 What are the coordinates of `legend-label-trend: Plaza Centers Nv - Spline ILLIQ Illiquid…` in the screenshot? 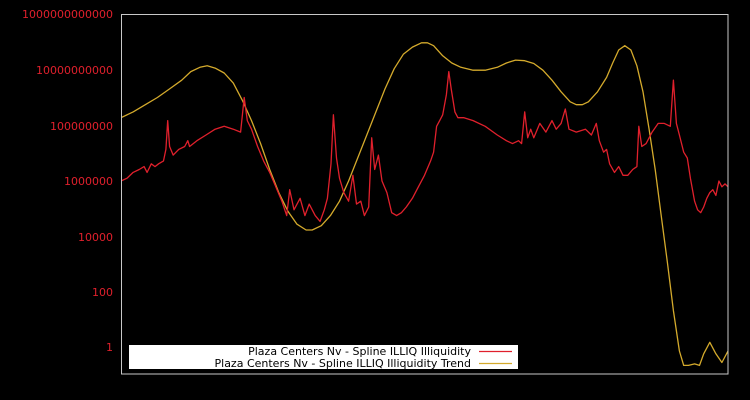 It's located at (343, 363).